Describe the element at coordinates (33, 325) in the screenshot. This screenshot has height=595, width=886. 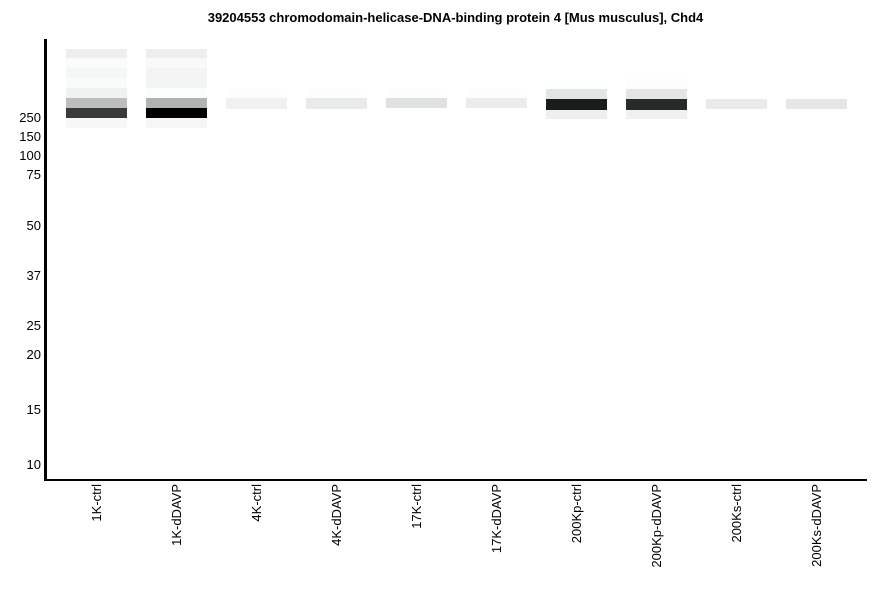
I see `y-tick-label: 25` at that location.